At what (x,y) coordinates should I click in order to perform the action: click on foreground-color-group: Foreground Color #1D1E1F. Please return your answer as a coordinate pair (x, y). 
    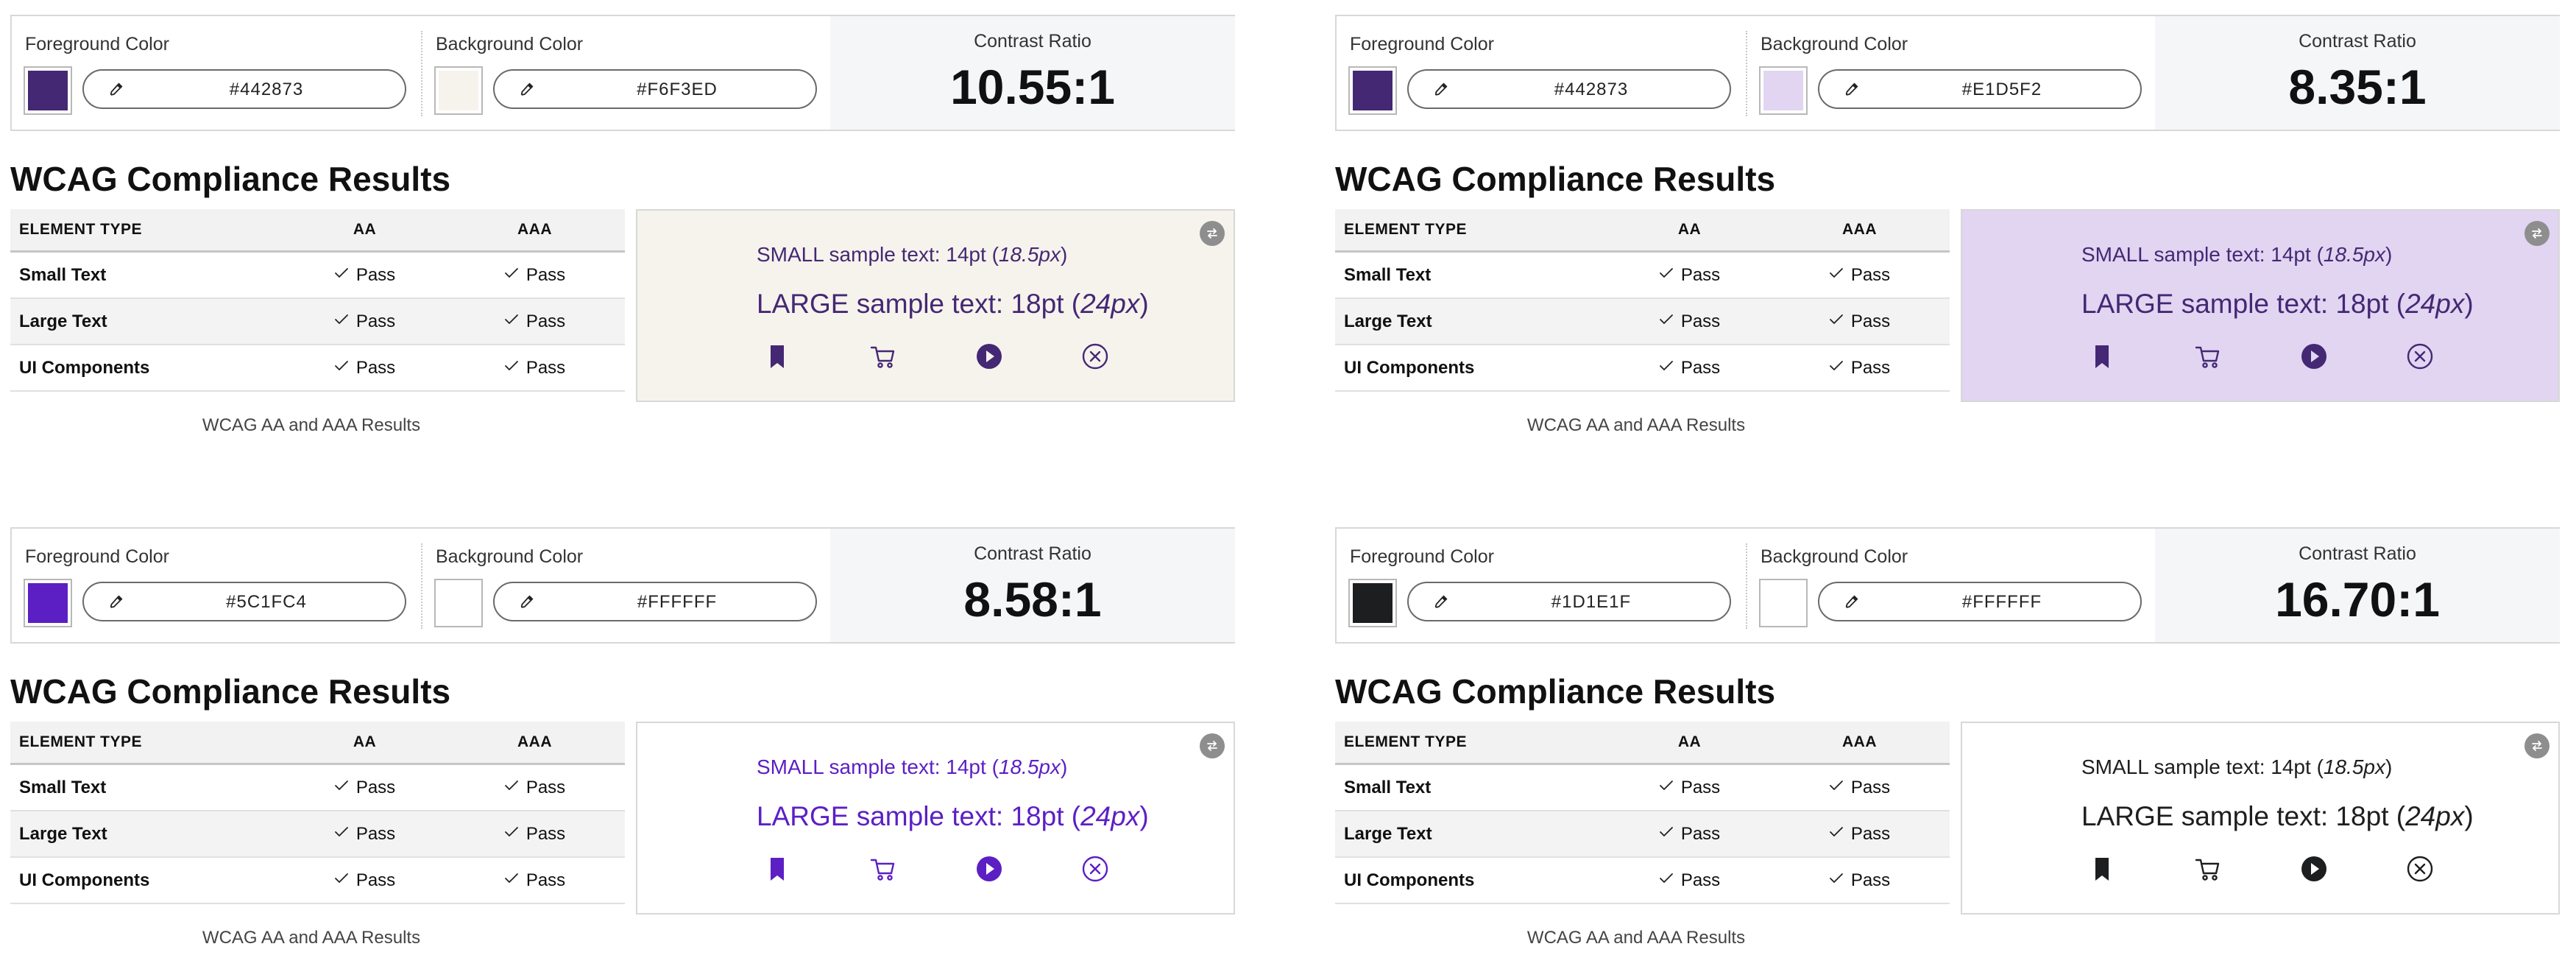
    Looking at the image, I should click on (1541, 585).